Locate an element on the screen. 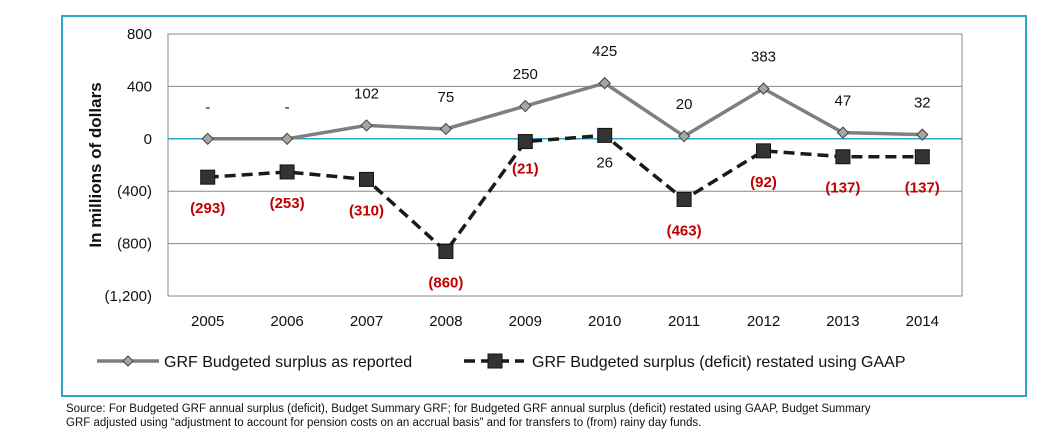 The image size is (1050, 447). series-reported-line is located at coordinates (565, 111).